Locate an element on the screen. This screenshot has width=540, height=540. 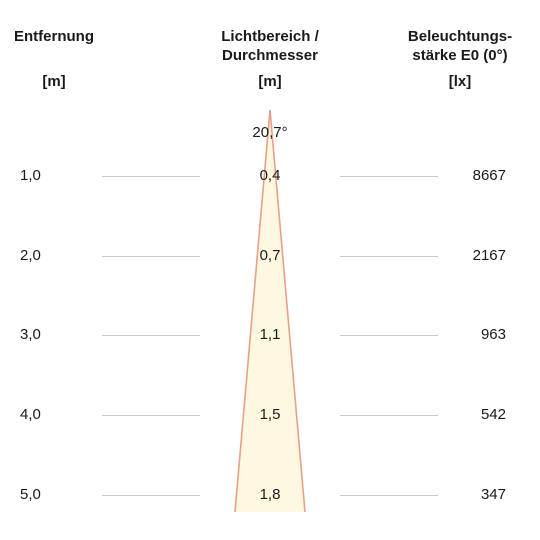
illuminance-value: 542 is located at coordinates (493, 414).